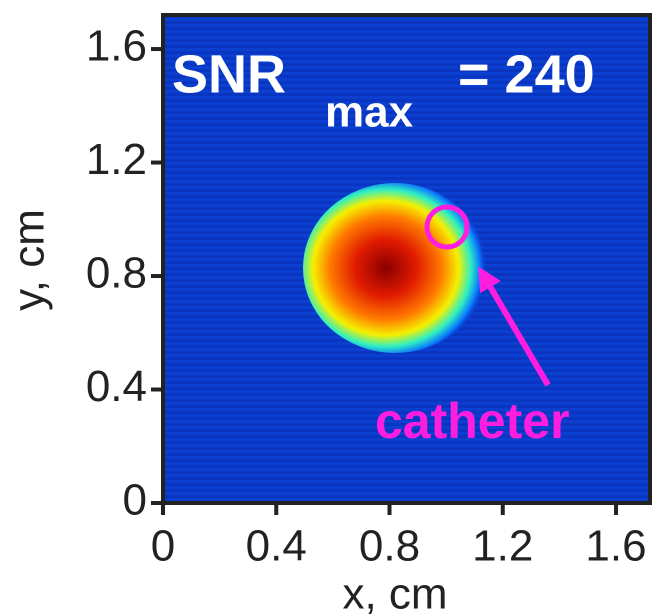 This screenshot has width=655, height=616. I want to click on x-tick-label: 1.2, so click(502, 546).